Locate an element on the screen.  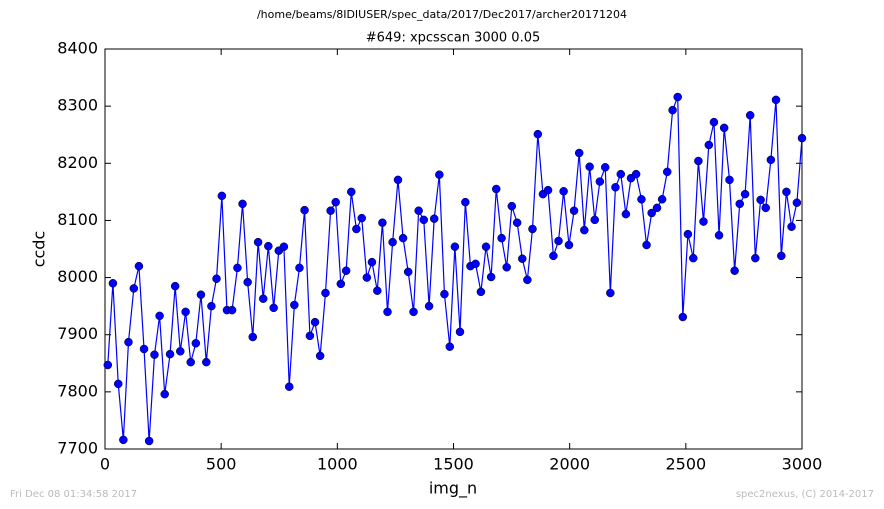
x-tick-label: 0 is located at coordinates (105, 464).